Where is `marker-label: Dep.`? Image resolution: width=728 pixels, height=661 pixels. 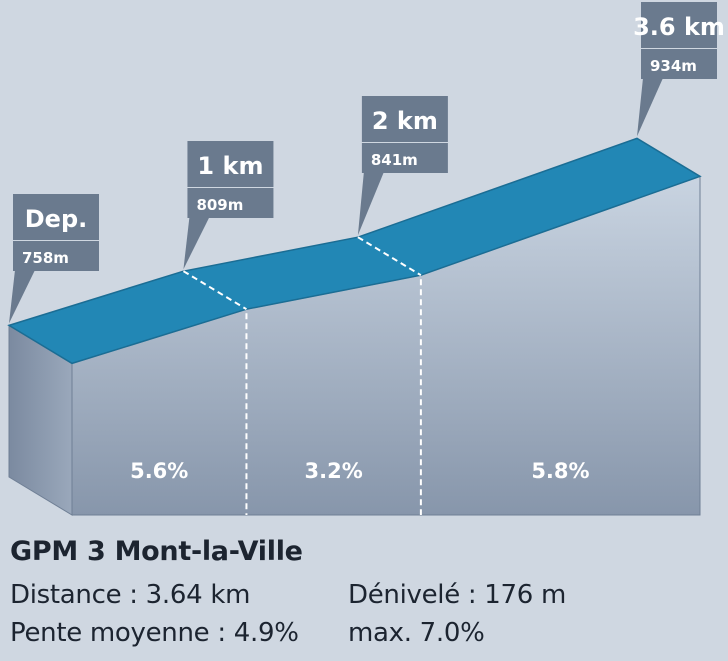
marker-label: Dep. is located at coordinates (56, 219).